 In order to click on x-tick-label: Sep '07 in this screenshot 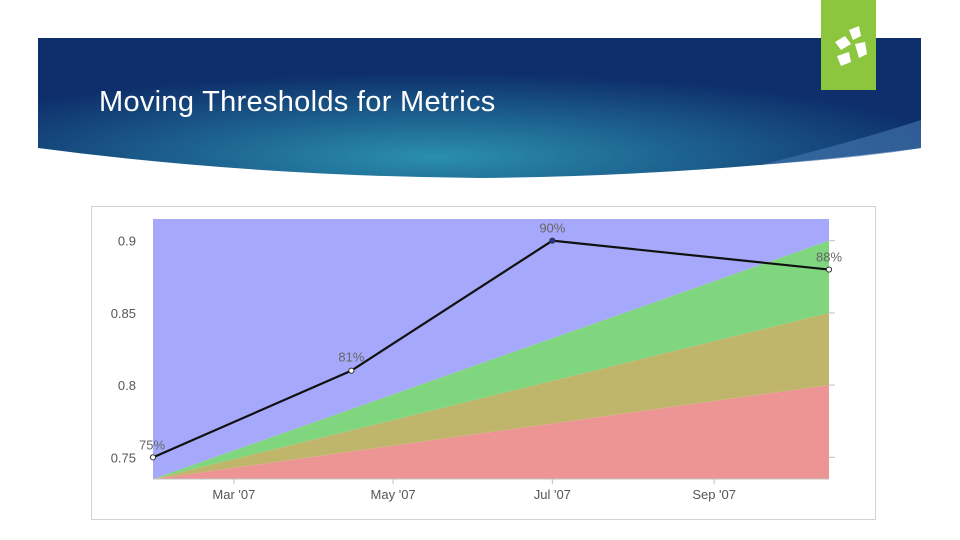, I will do `click(714, 494)`.